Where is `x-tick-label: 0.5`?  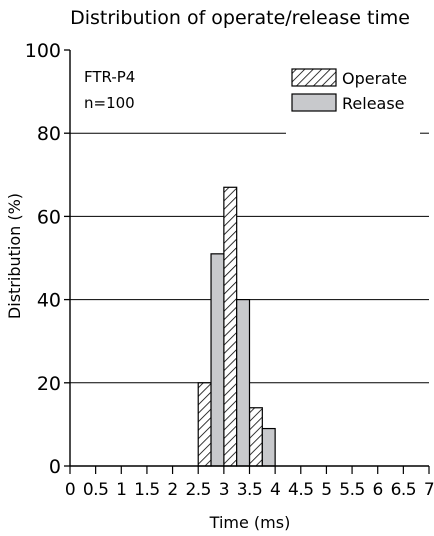
x-tick-label: 0.5 is located at coordinates (96, 490).